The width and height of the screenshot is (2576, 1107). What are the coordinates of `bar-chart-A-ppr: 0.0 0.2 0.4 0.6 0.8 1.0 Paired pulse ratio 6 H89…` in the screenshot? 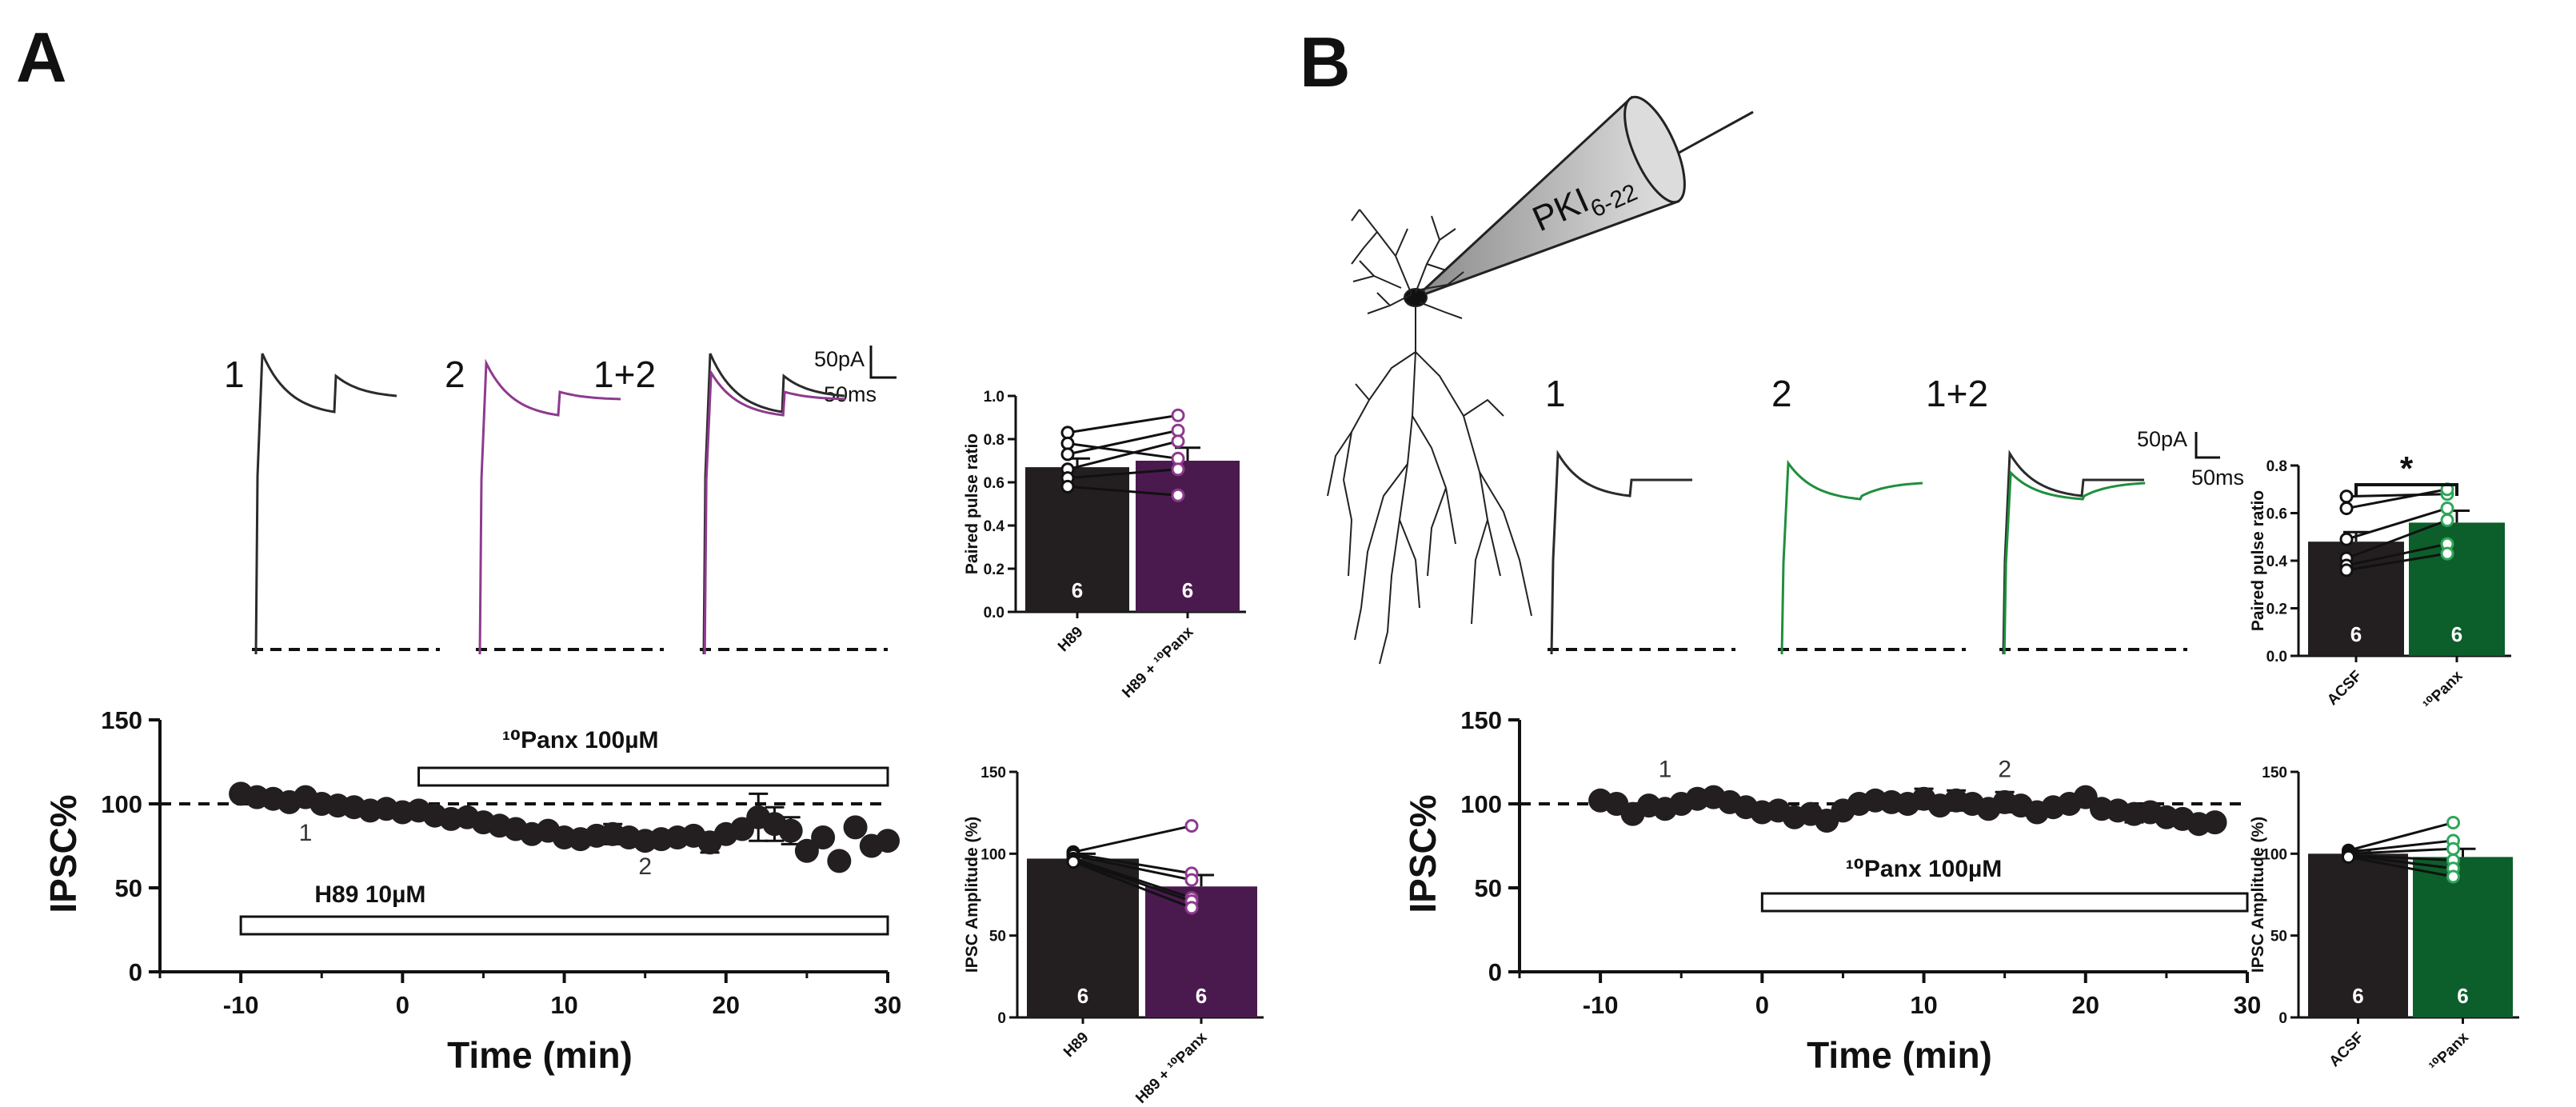 It's located at (1104, 545).